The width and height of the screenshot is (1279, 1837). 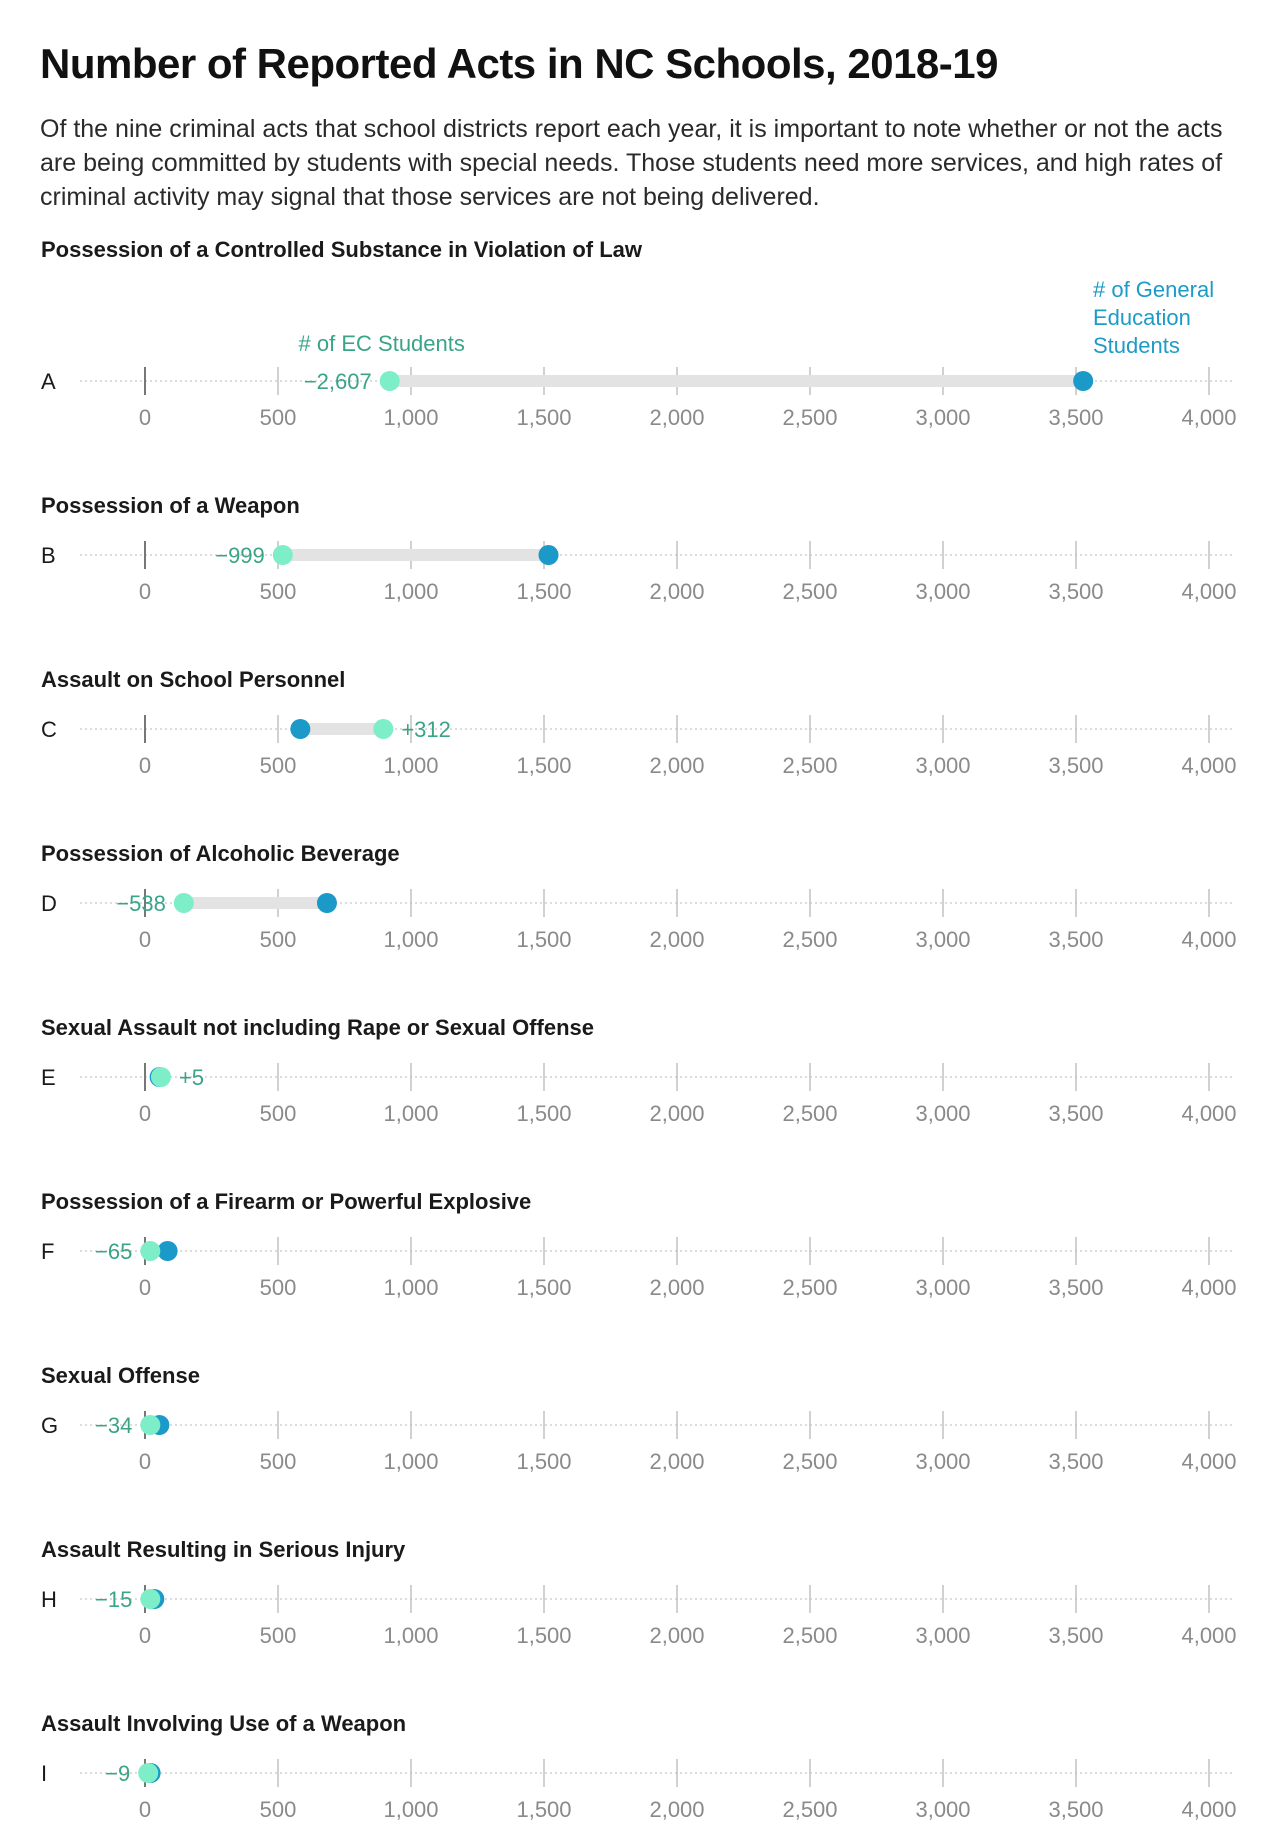 What do you see at coordinates (113, 1599) in the screenshot?
I see `difference-label: −15` at bounding box center [113, 1599].